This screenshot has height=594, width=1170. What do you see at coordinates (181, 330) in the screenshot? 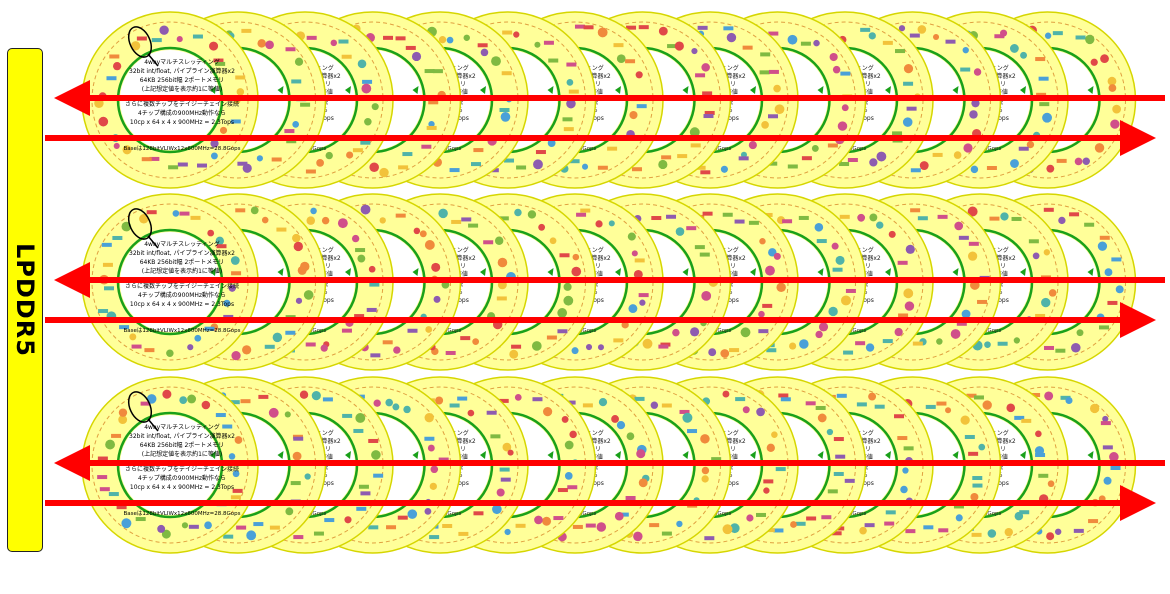
I see `core-base-text: Baseは128bitVLIWx12x600MHz=28.8Gops` at bounding box center [181, 330].